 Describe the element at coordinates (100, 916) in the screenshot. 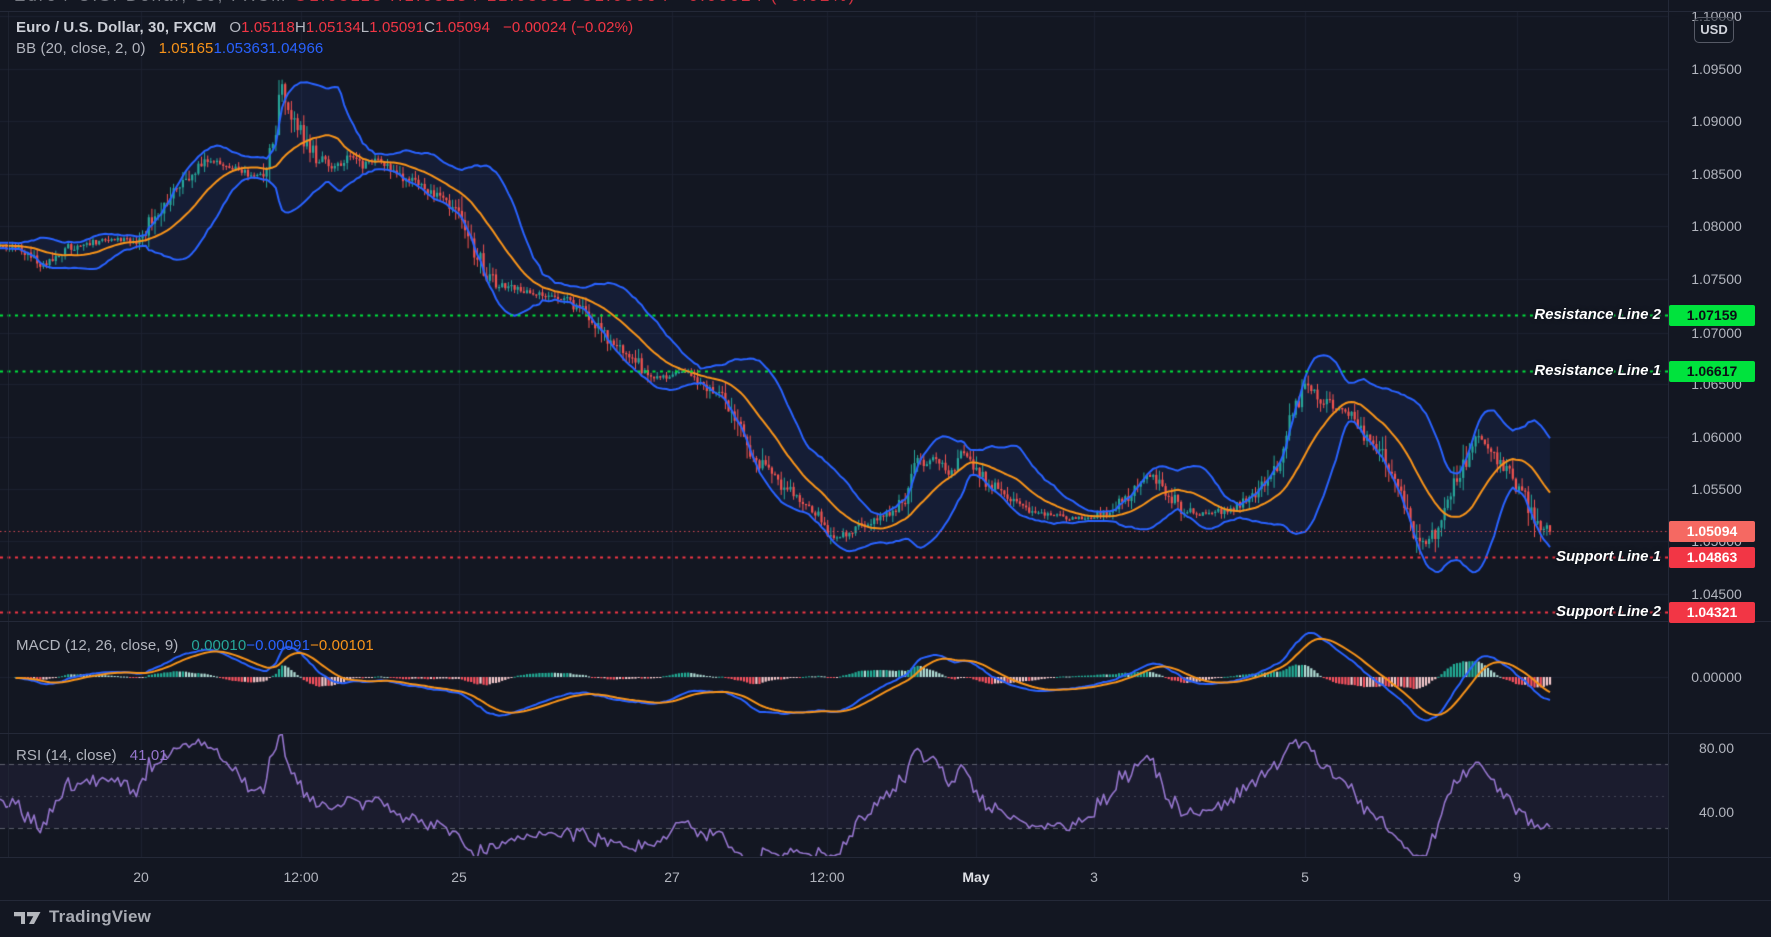

I see `tradingview-logo-text: TradingView` at that location.